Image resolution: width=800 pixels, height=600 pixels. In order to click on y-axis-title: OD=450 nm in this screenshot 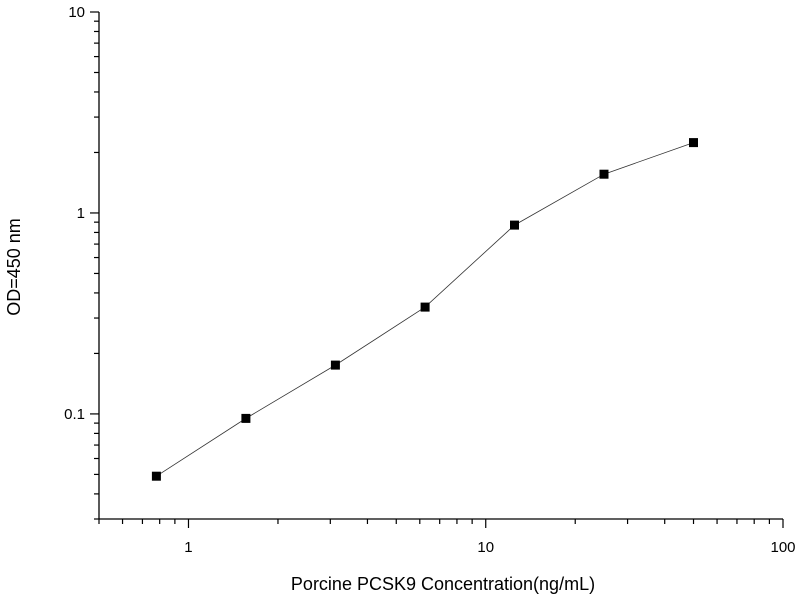, I will do `click(14, 267)`.